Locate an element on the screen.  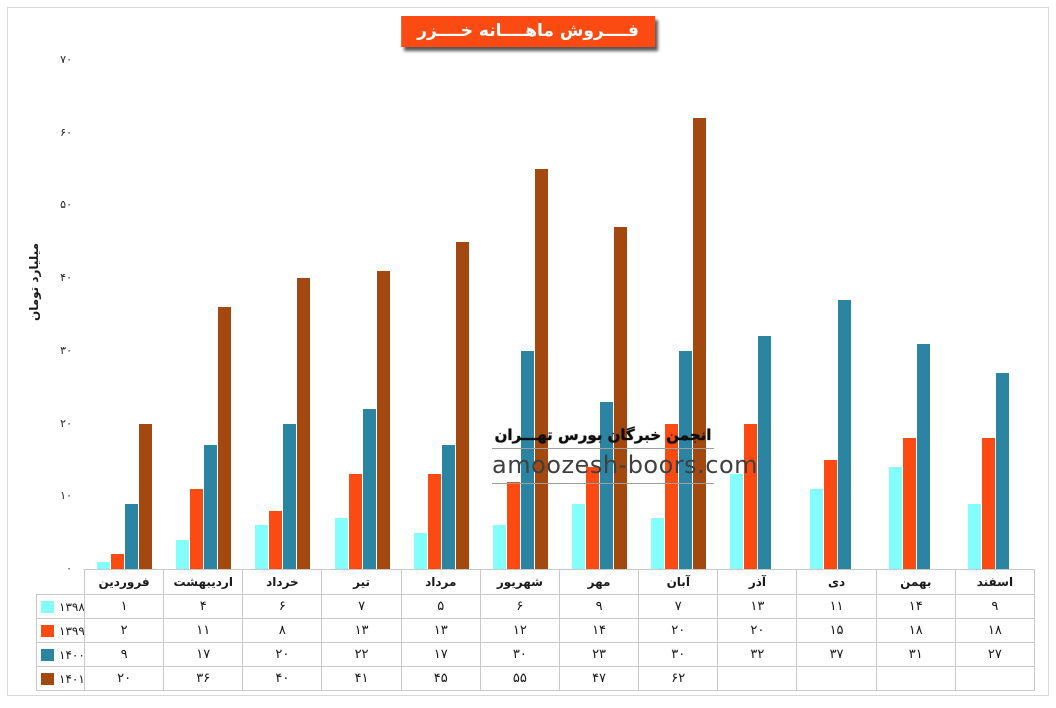
bar-۱۳۹۸-اردیبهشت is located at coordinates (183, 554).